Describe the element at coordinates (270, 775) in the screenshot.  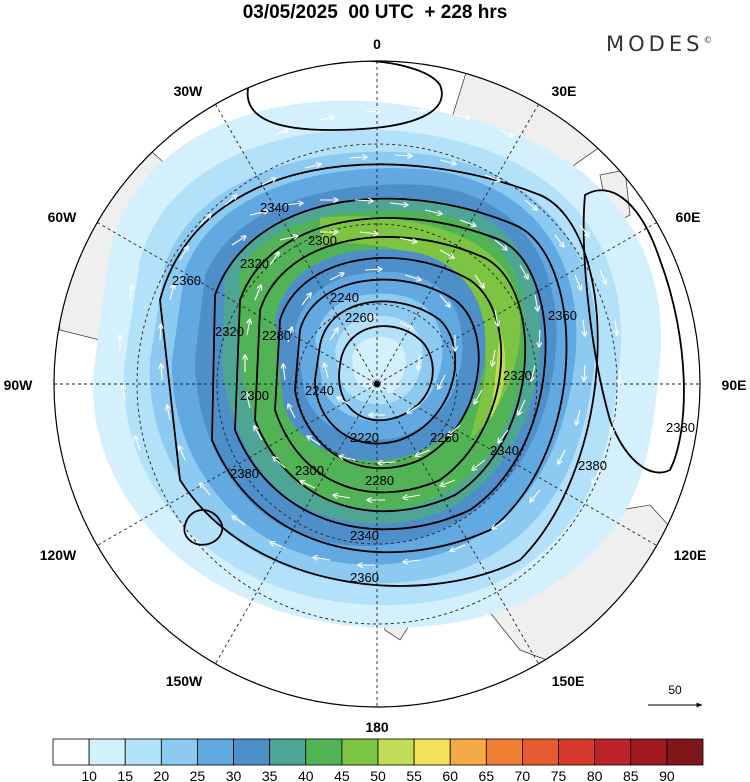
I see `colorbar-label: 35` at that location.